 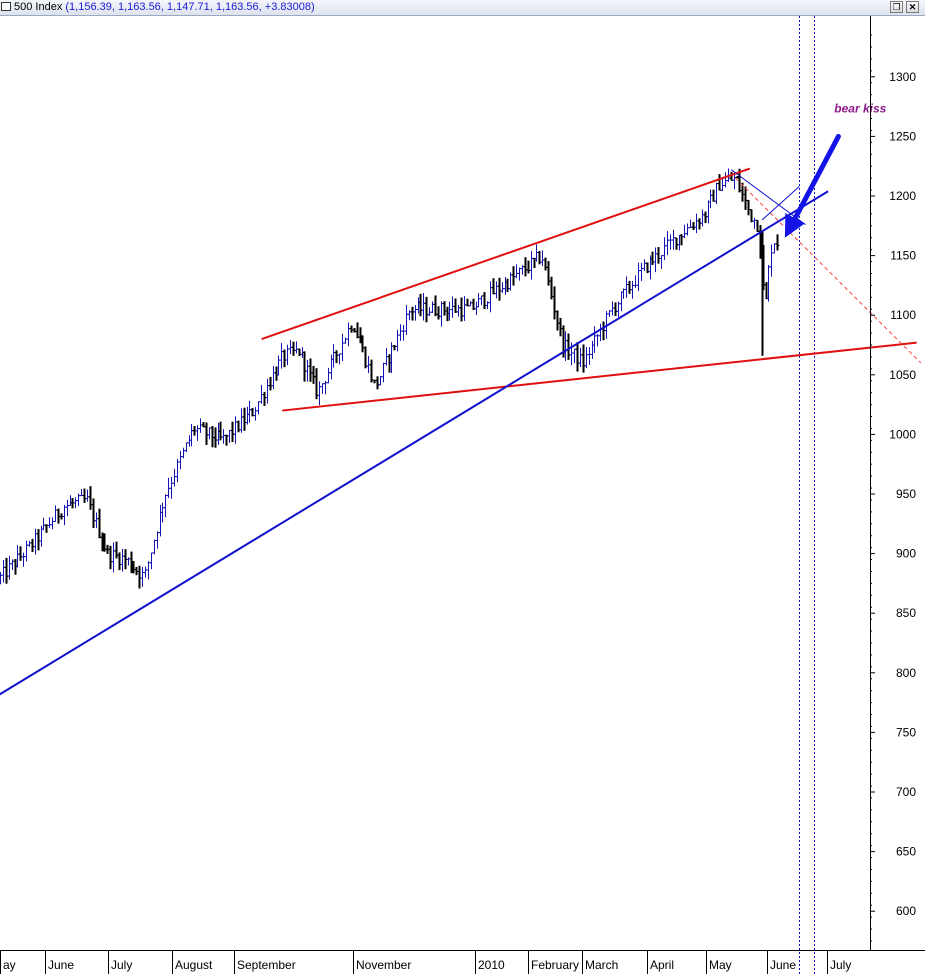 What do you see at coordinates (906, 613) in the screenshot?
I see `y-tick-label: 850` at bounding box center [906, 613].